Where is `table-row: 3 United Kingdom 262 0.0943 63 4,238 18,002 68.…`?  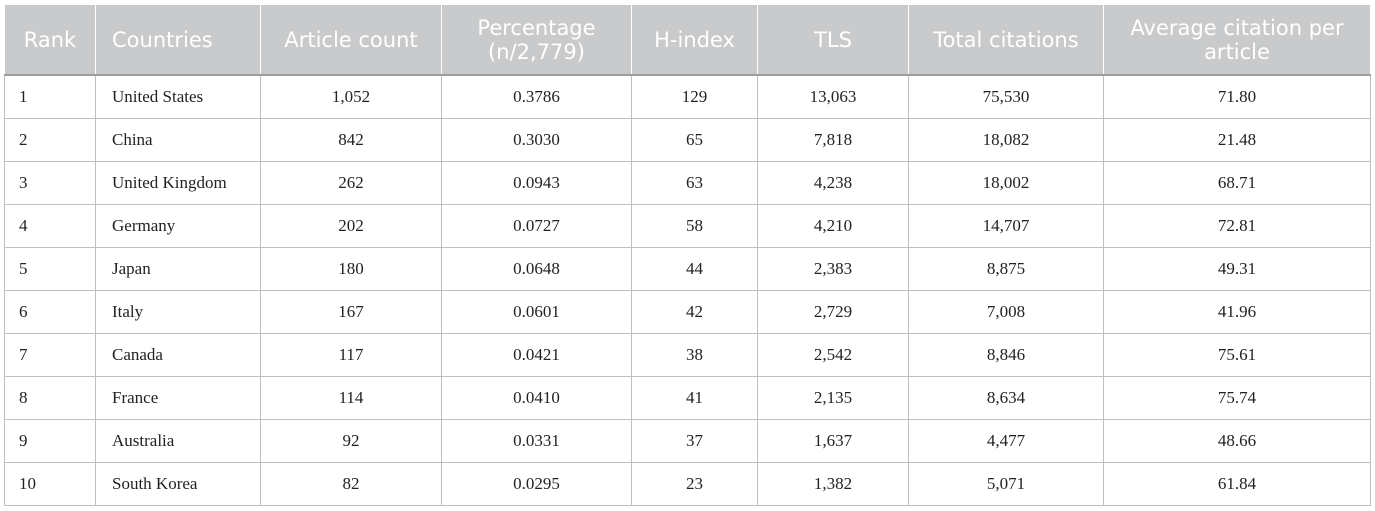
table-row: 3 United Kingdom 262 0.0943 63 4,238 18,002 68.… is located at coordinates (687, 183).